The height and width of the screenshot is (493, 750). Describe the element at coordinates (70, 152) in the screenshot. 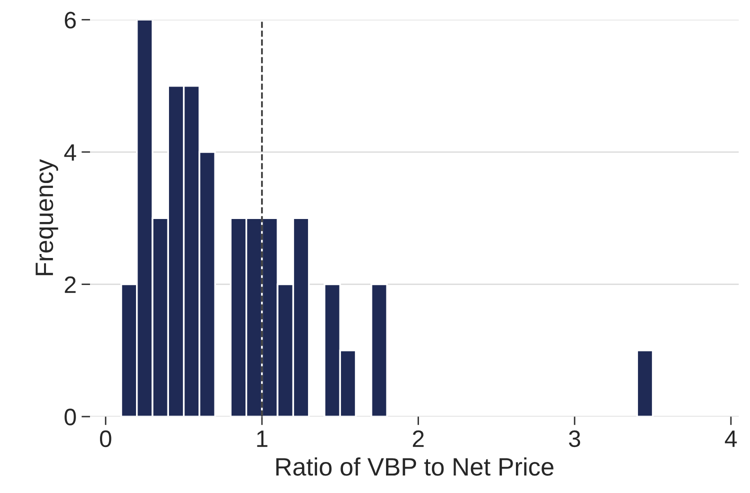

I see `y-tick-label: 4` at that location.